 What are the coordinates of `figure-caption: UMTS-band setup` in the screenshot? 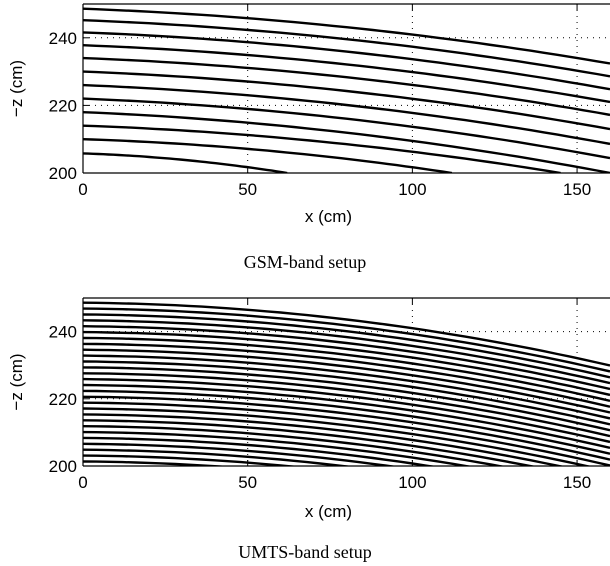 It's located at (305, 552).